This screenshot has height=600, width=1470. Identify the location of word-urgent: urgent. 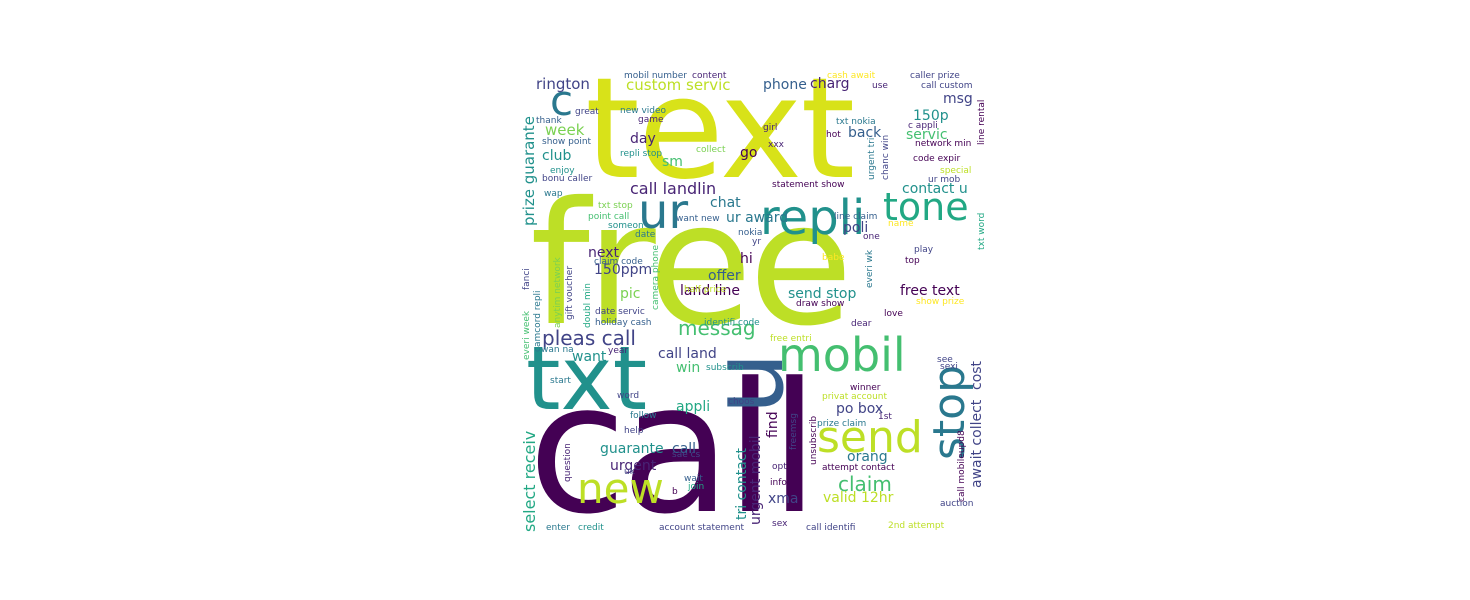
(633, 466).